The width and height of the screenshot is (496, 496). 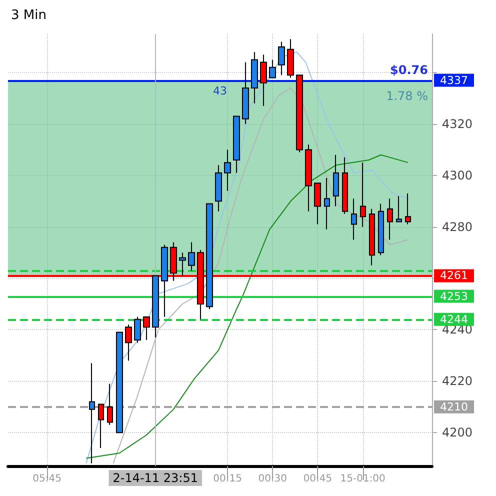 I want to click on y-tick-label: 4300, so click(x=457, y=175).